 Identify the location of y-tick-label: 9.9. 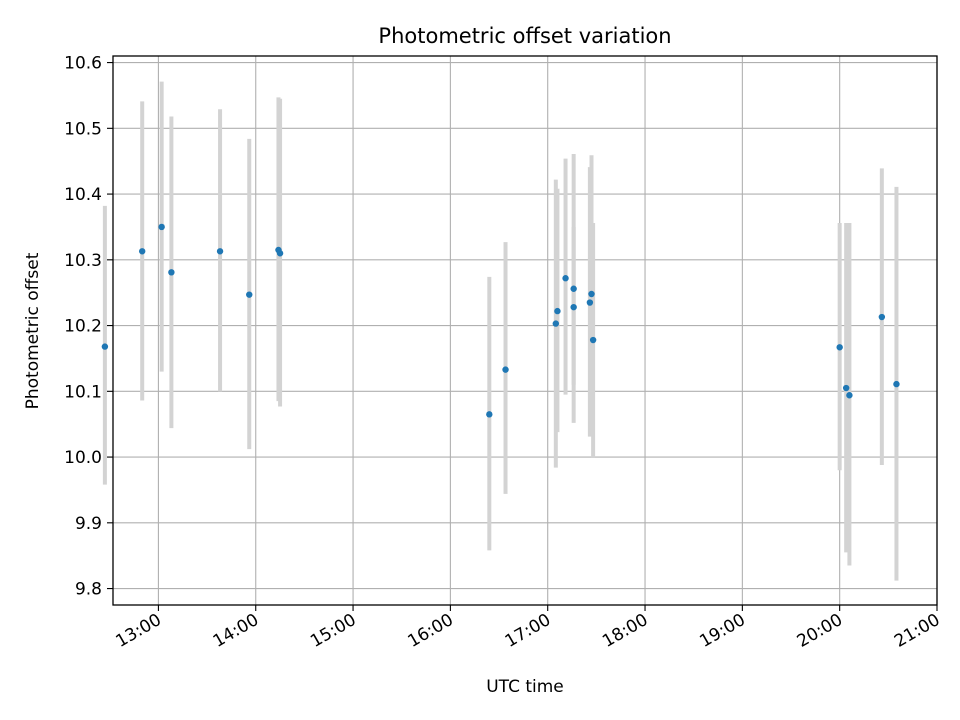
(88, 524).